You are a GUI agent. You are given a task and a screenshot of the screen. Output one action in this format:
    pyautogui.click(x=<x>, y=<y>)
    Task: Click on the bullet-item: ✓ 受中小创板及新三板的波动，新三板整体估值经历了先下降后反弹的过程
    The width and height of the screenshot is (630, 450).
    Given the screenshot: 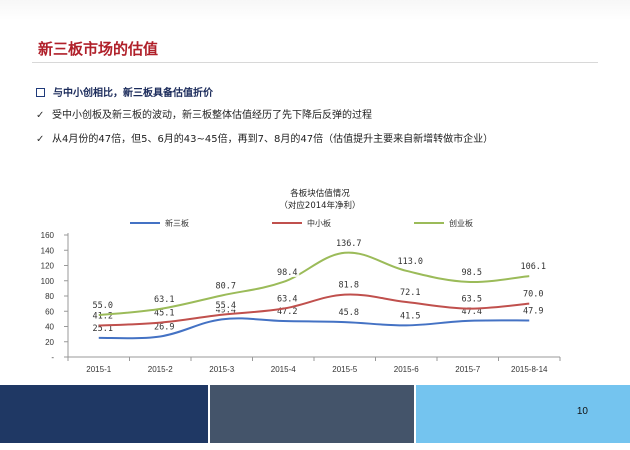 What is the action you would take?
    pyautogui.click(x=204, y=113)
    